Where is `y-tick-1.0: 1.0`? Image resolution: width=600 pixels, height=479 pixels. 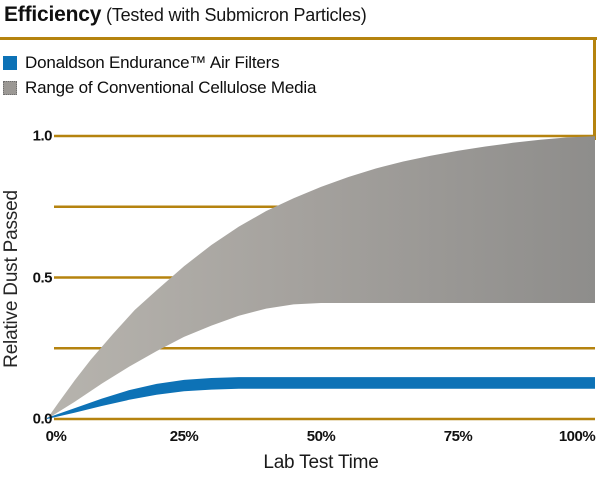 y-tick-1.0: 1.0 is located at coordinates (42, 136).